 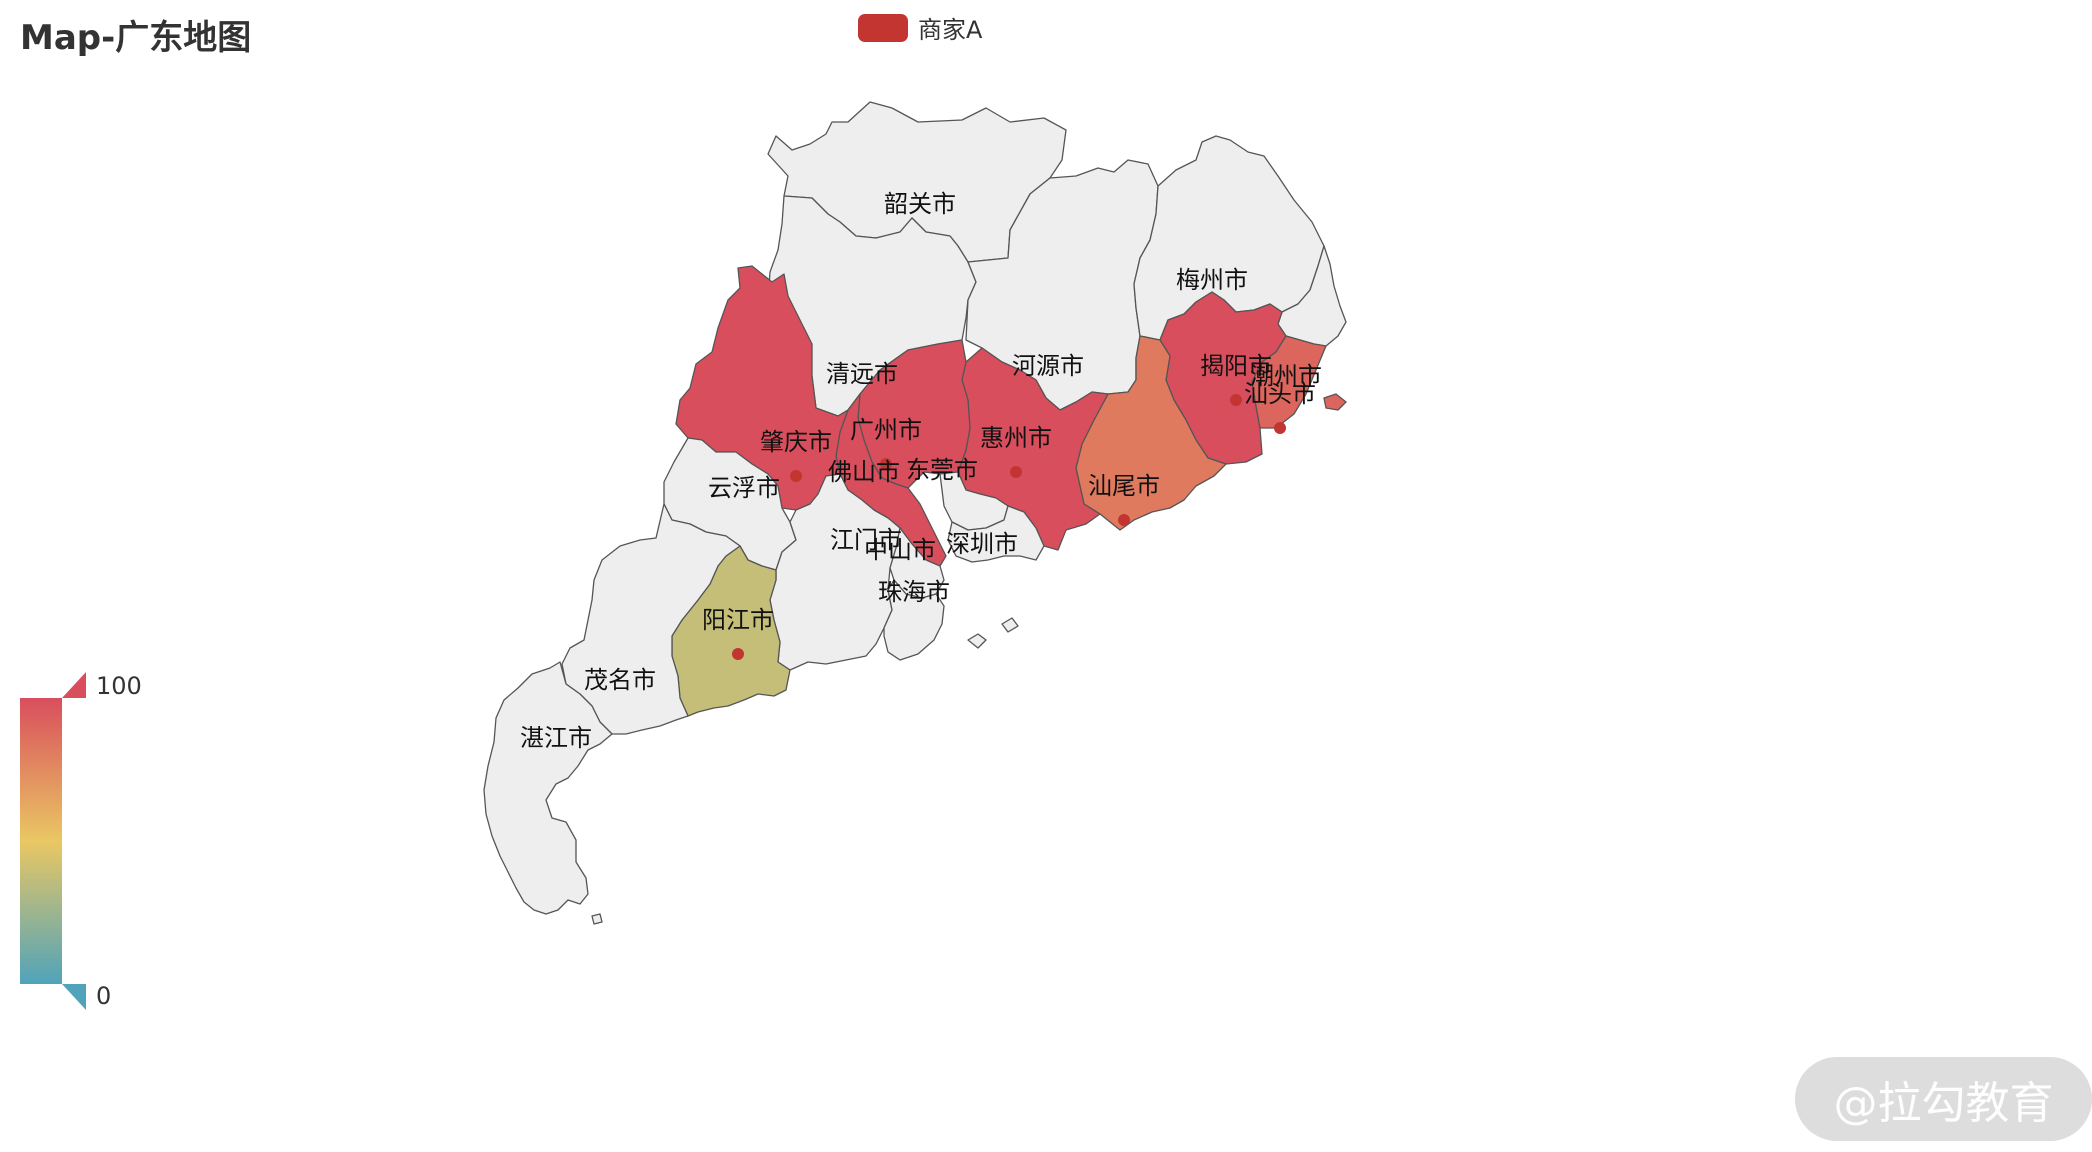 What do you see at coordinates (548, 793) in the screenshot?
I see `region-zhanjiang` at bounding box center [548, 793].